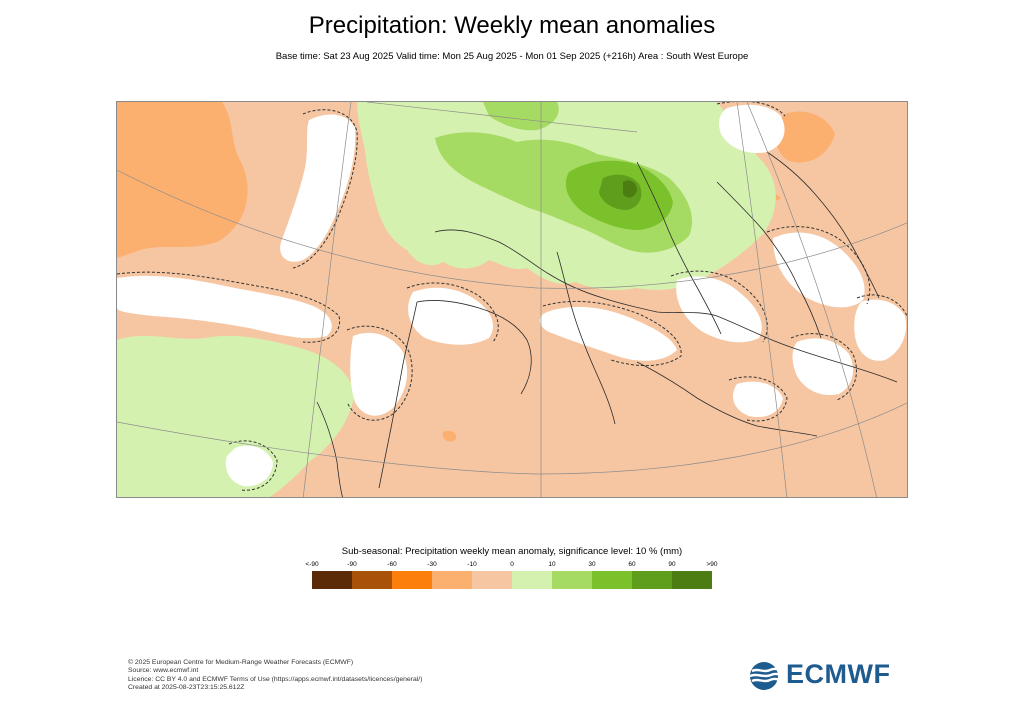 The width and height of the screenshot is (1024, 720). I want to click on insignificant-area-mediterranean, so click(608, 333).